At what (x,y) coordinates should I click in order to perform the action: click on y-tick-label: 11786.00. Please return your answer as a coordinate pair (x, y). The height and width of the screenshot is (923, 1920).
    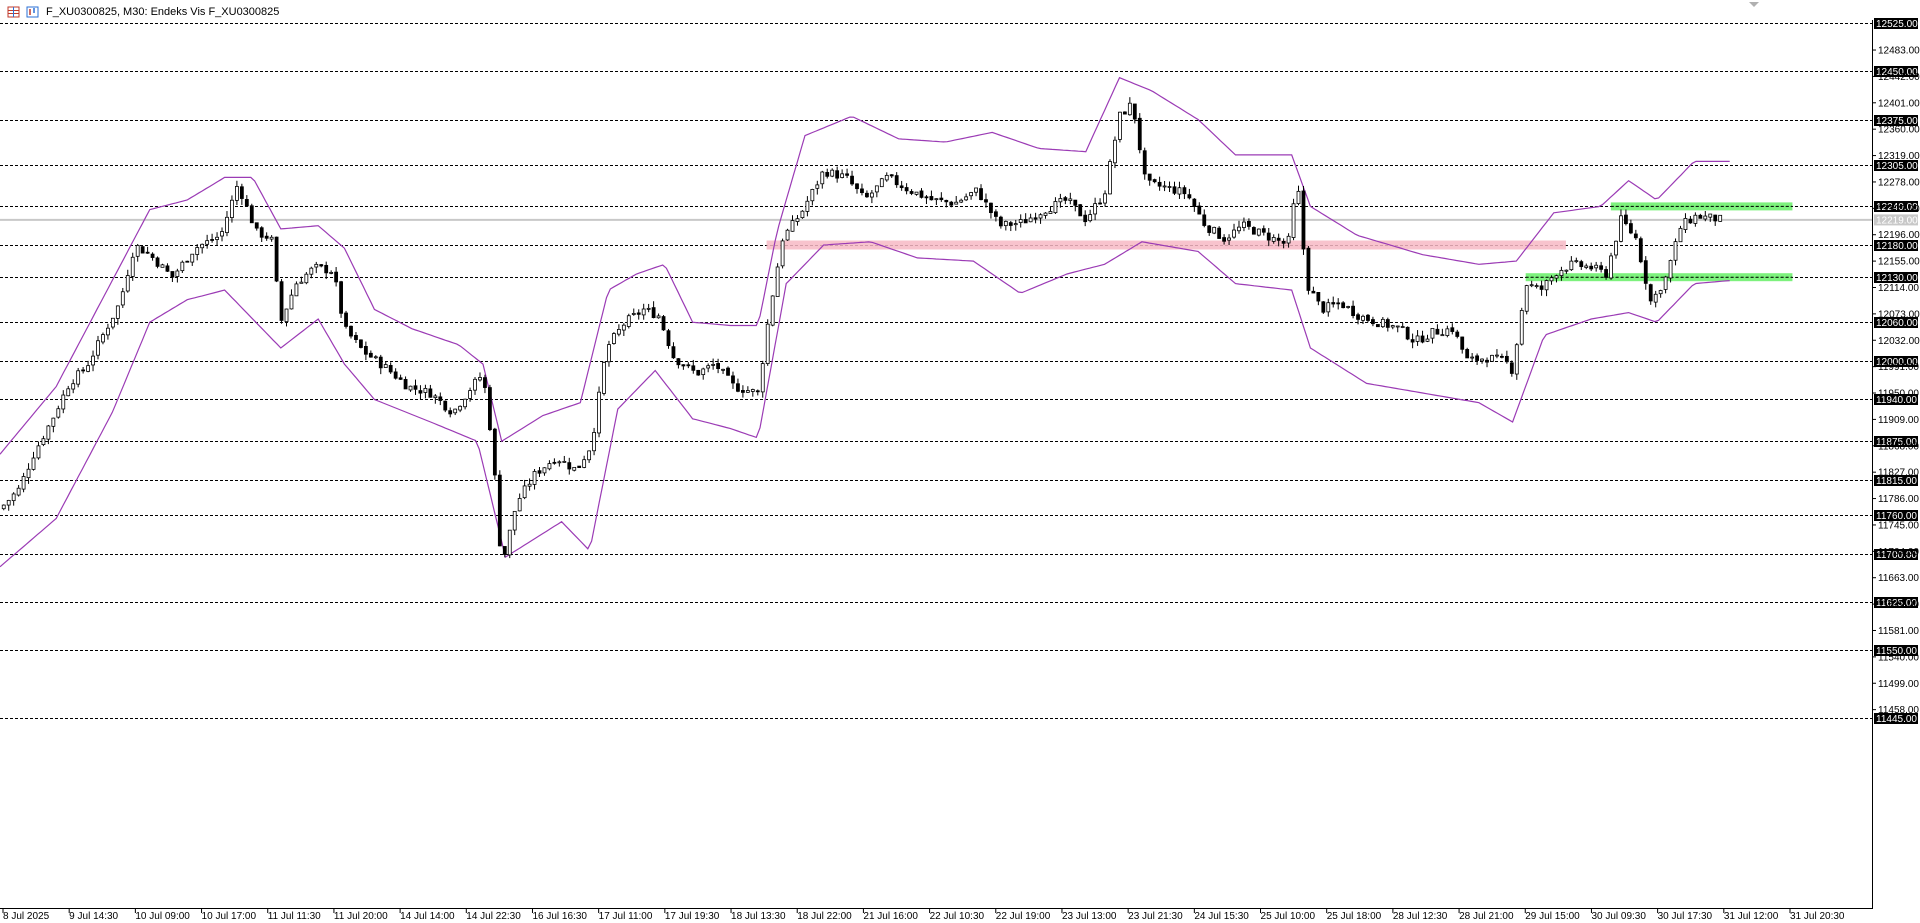
    Looking at the image, I should click on (1898, 499).